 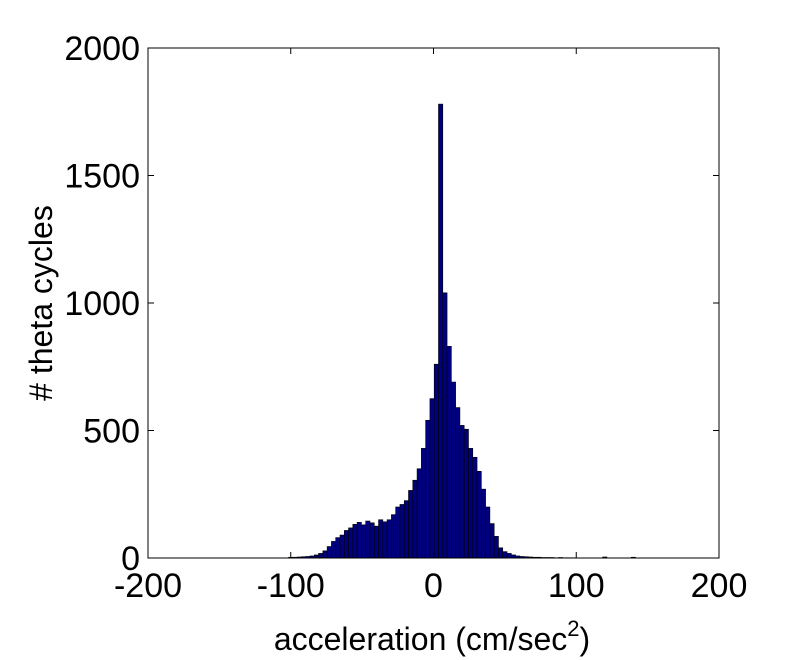 I want to click on y-tick-label: 500, so click(x=111, y=432).